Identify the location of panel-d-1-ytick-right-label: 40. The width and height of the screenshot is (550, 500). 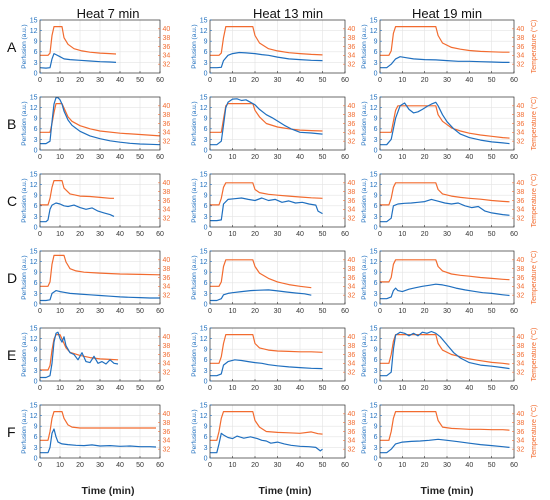
(167, 260).